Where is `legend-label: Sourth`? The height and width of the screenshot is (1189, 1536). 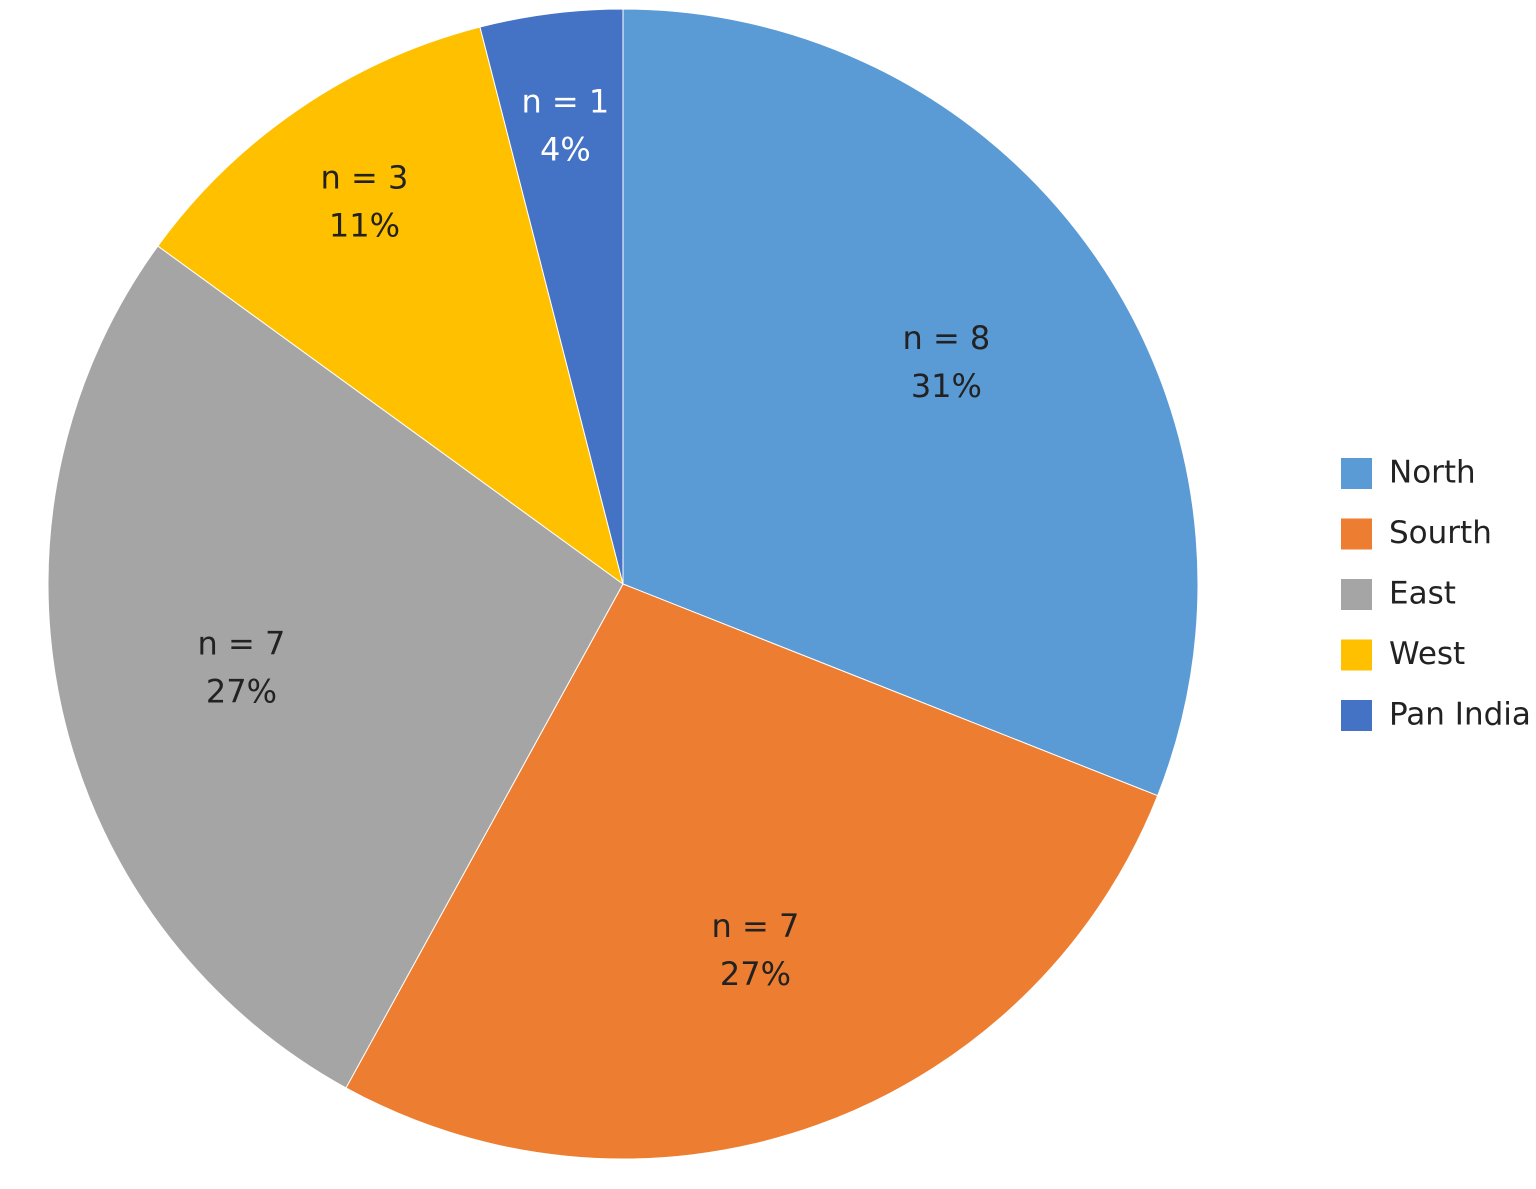
legend-label: Sourth is located at coordinates (1440, 533).